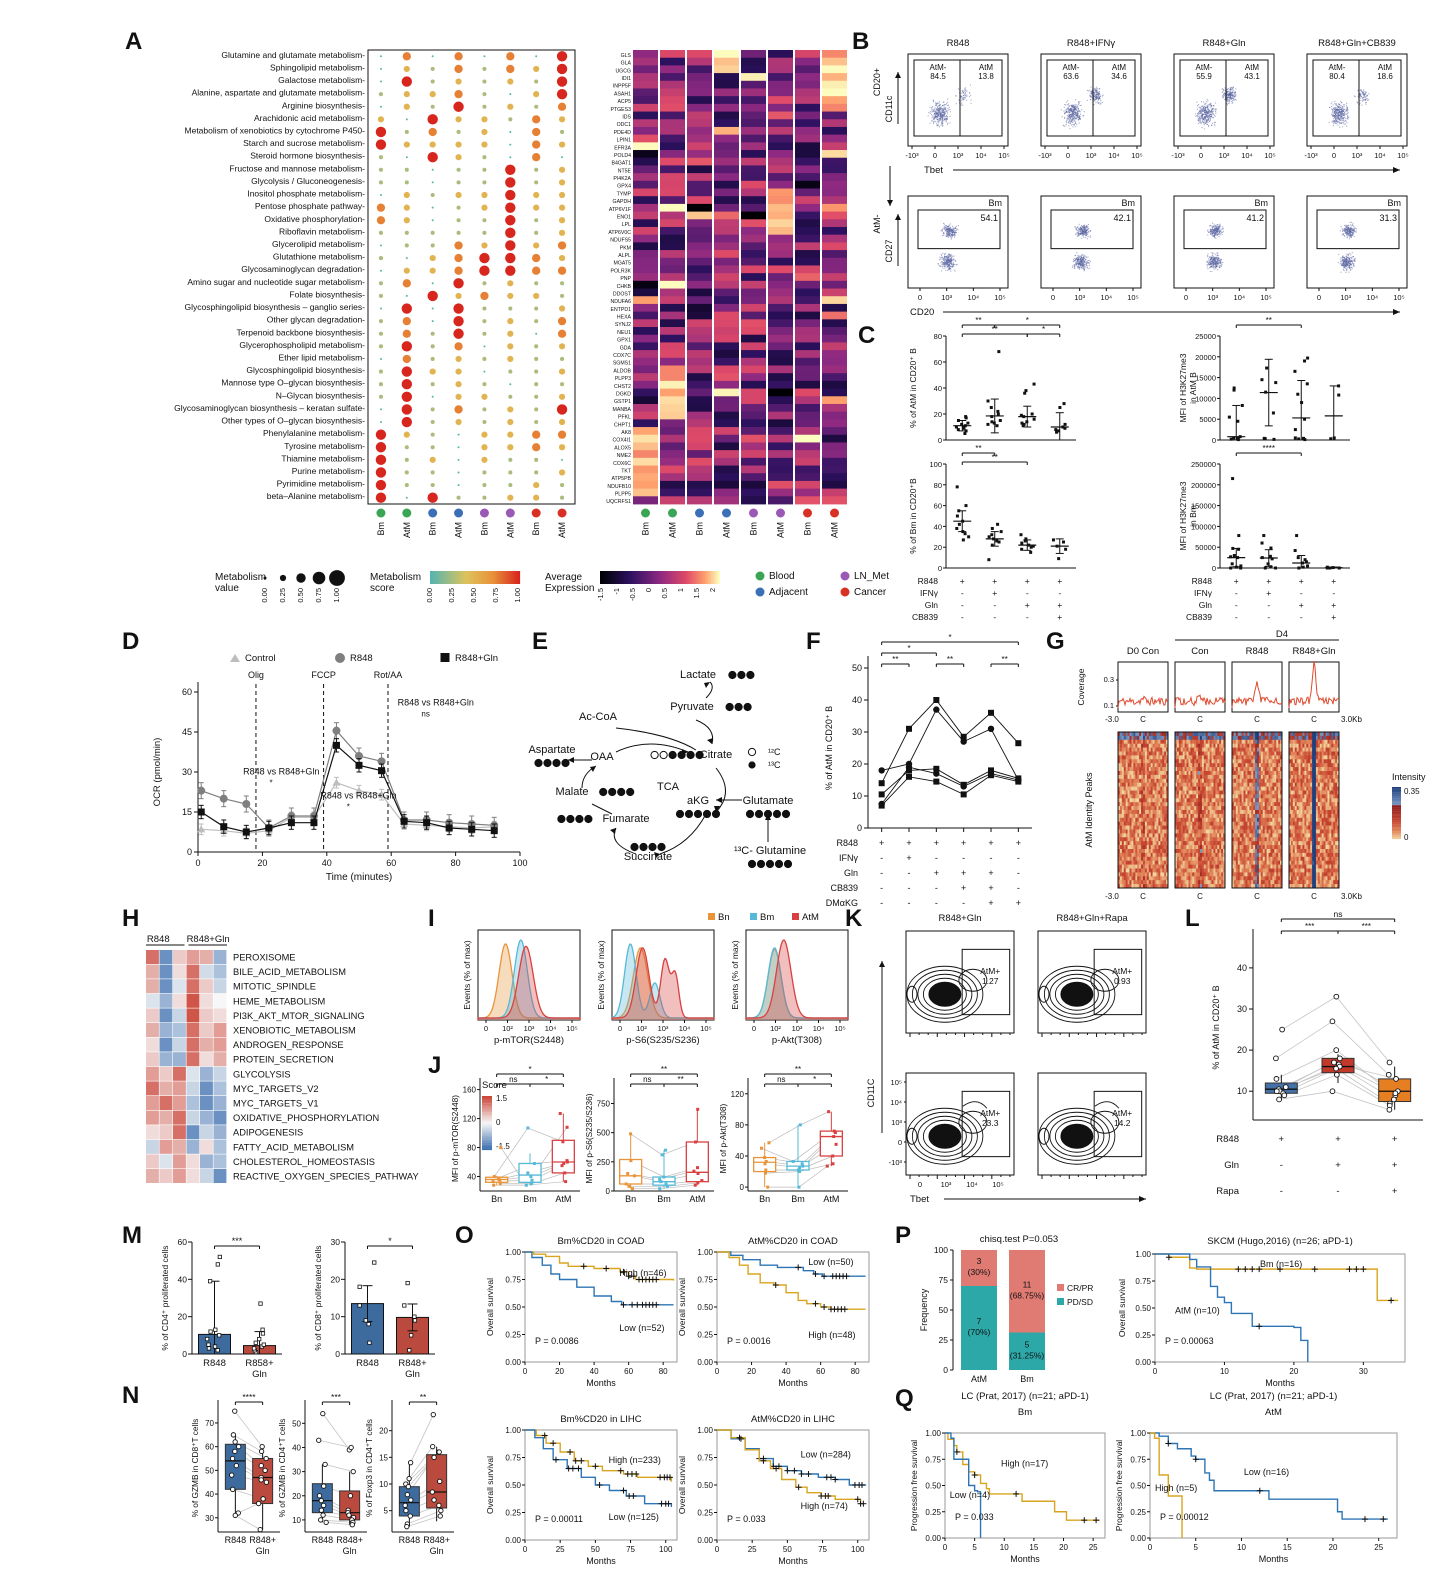 This screenshot has width=1434, height=1584. What do you see at coordinates (624, 102) in the screenshot?
I see `svg-text: ACP5` at bounding box center [624, 102].